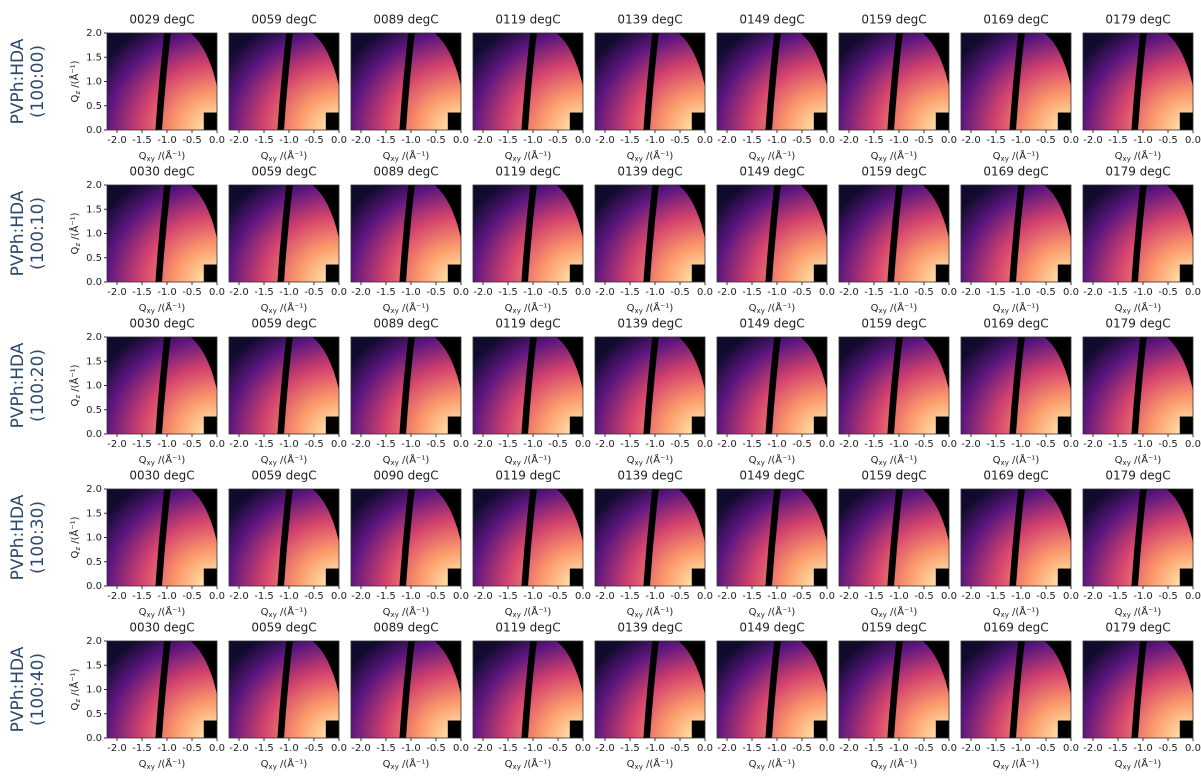 The image size is (1201, 778). What do you see at coordinates (94, 234) in the screenshot?
I see `y-tick-label: 1.0` at bounding box center [94, 234].